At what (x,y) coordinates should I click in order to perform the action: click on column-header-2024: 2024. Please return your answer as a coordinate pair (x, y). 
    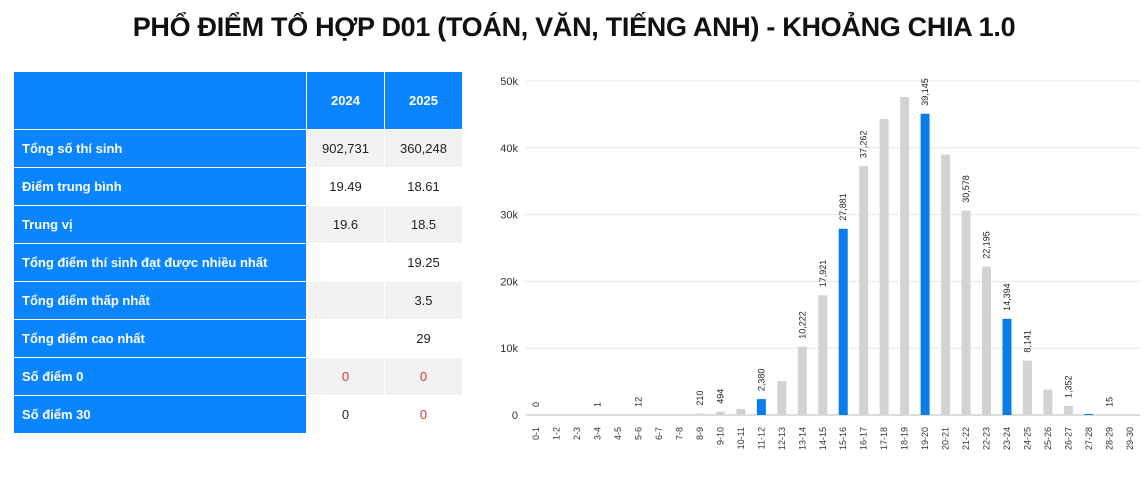
    Looking at the image, I should click on (345, 101).